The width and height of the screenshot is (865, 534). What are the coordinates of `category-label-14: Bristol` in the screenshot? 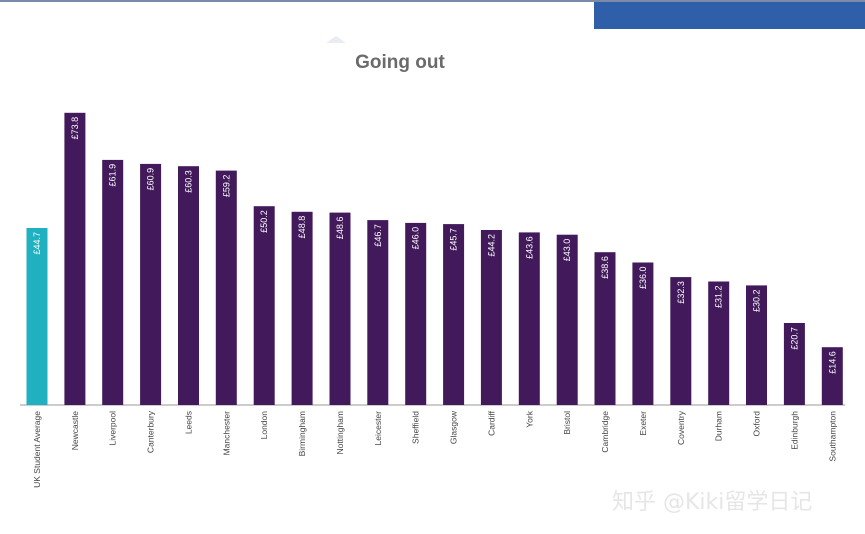 It's located at (567, 423).